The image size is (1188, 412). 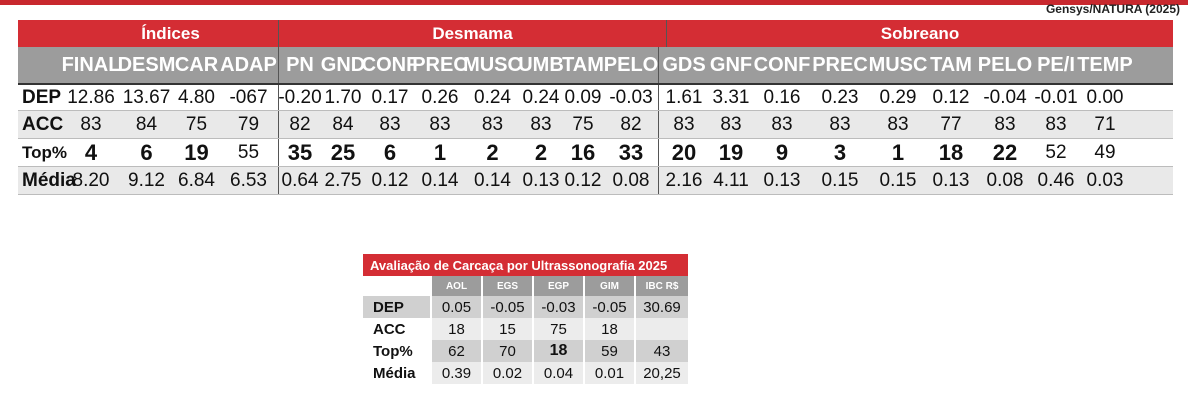 What do you see at coordinates (1105, 152) in the screenshot?
I see `table-cell: 49` at bounding box center [1105, 152].